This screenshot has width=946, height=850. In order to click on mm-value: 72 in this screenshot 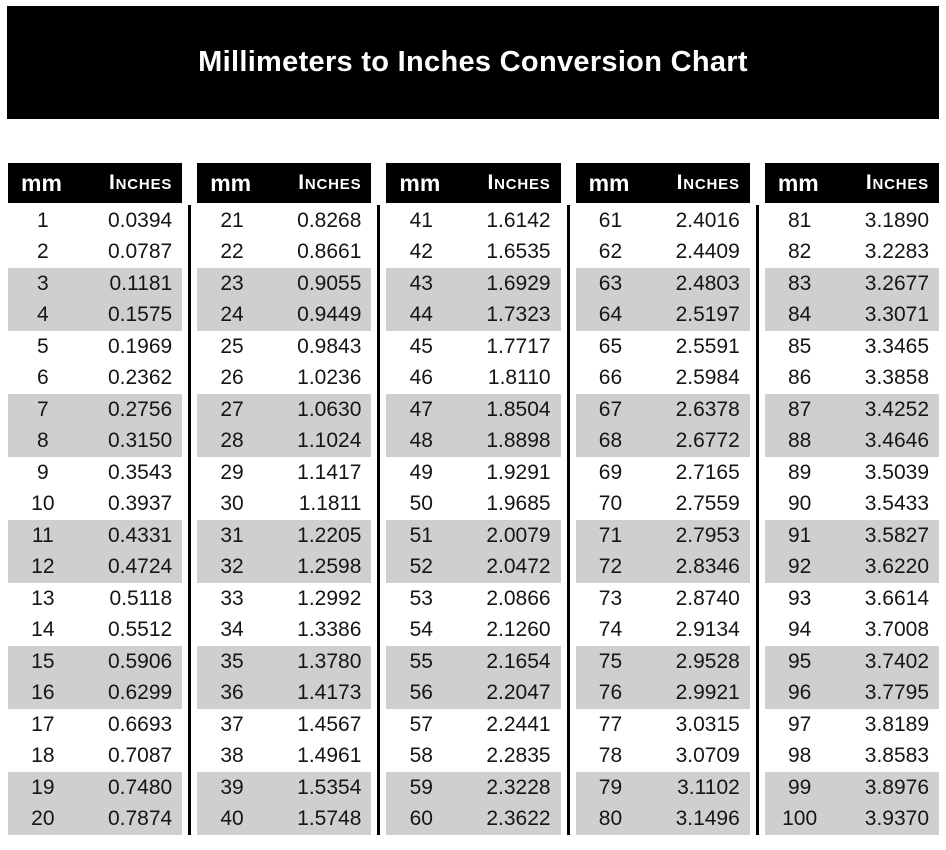, I will do `click(610, 567)`.